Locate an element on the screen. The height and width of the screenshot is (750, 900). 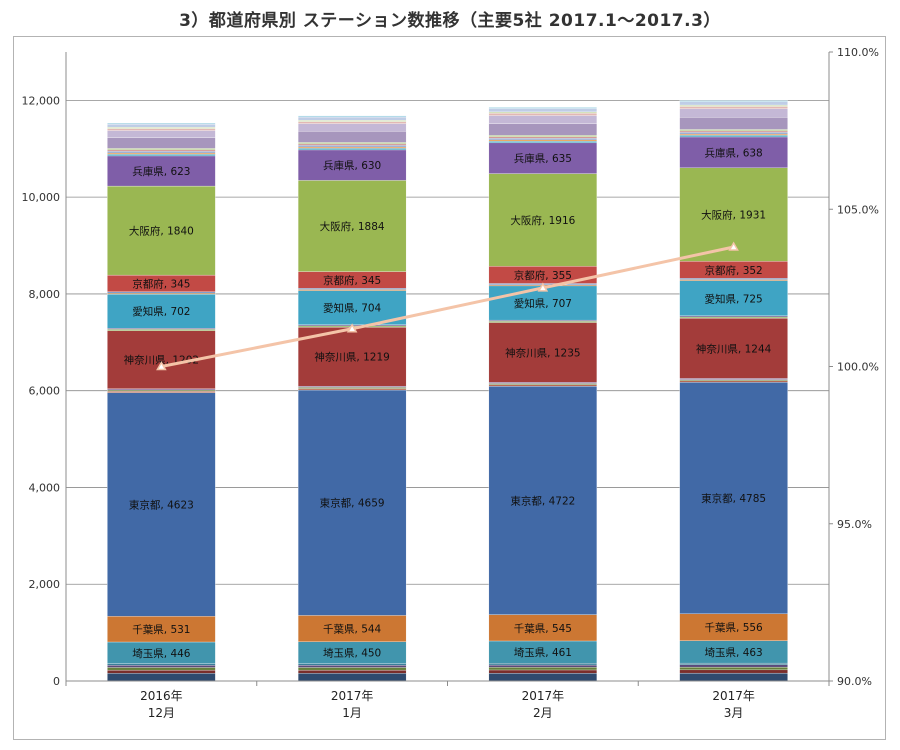
y-tick-label: 6,000 is located at coordinates (45, 391).